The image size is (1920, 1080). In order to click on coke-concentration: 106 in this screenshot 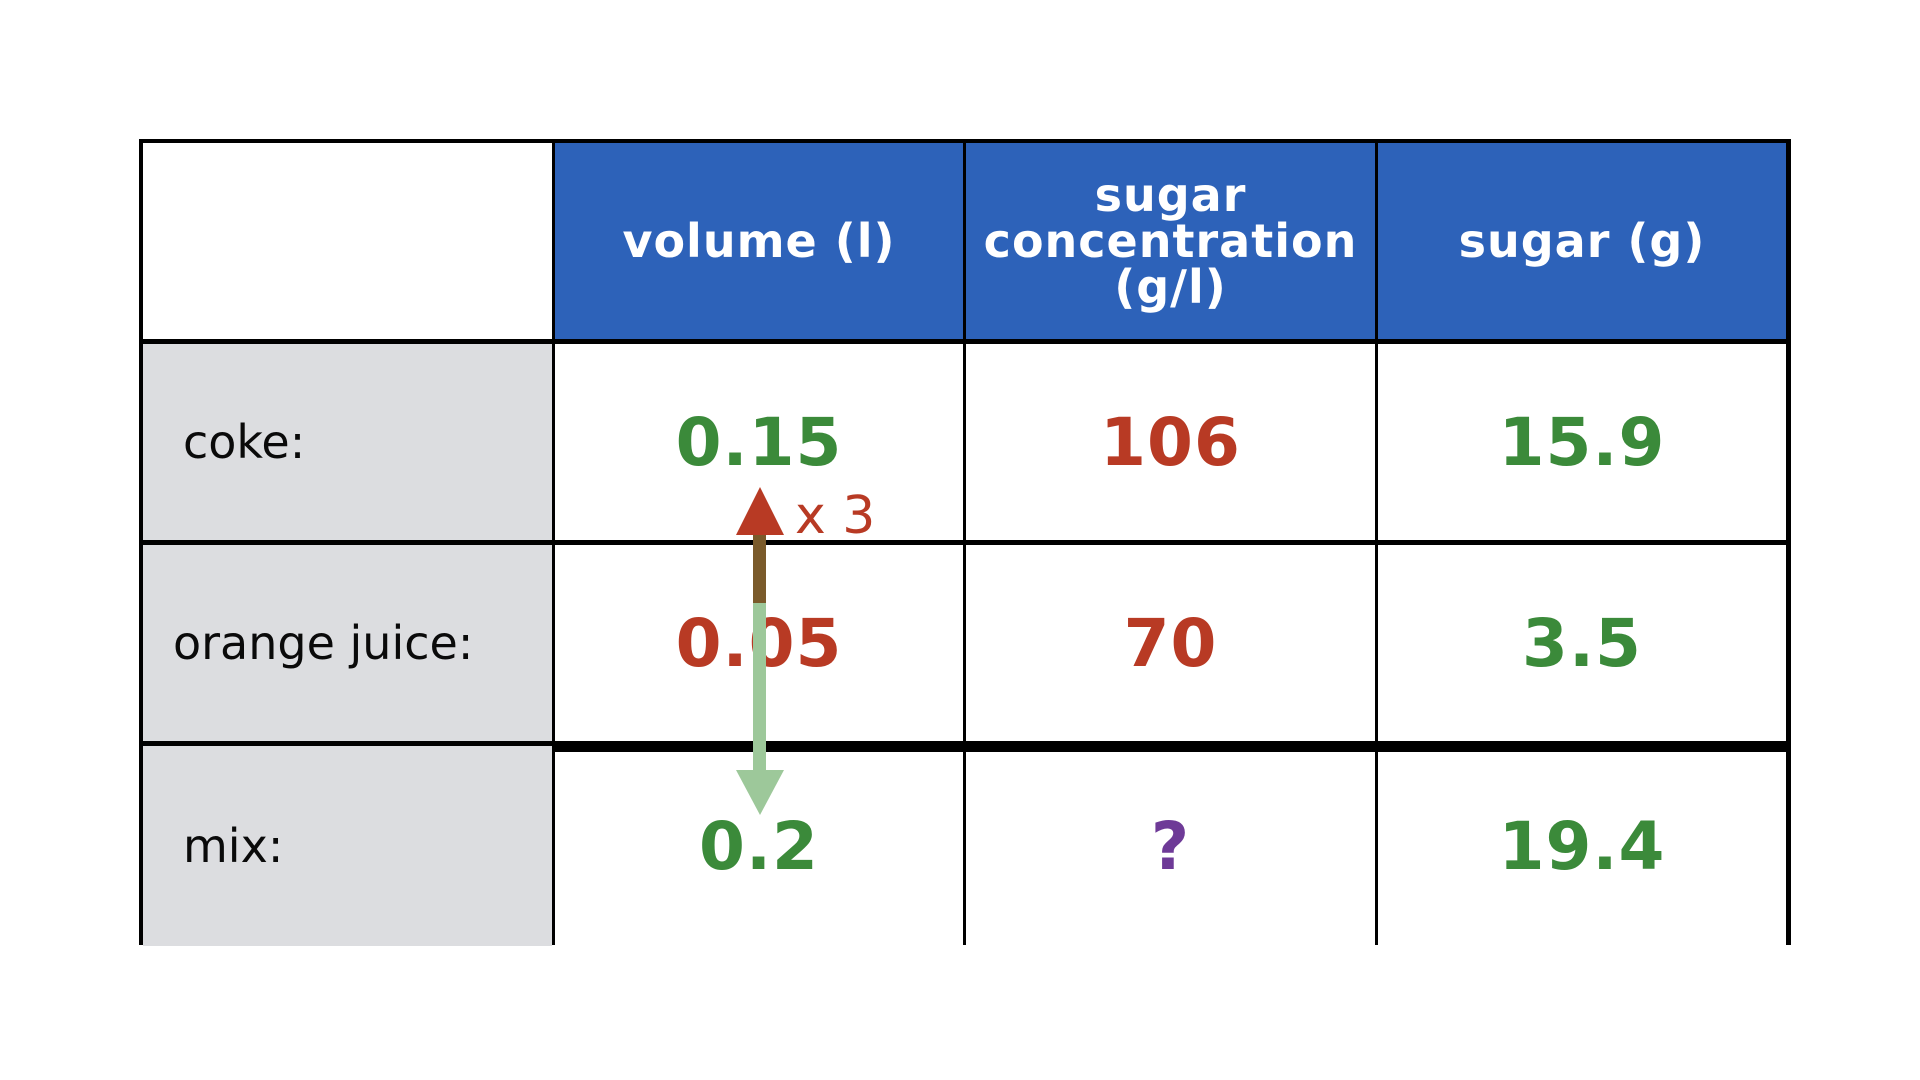, I will do `click(1170, 442)`.